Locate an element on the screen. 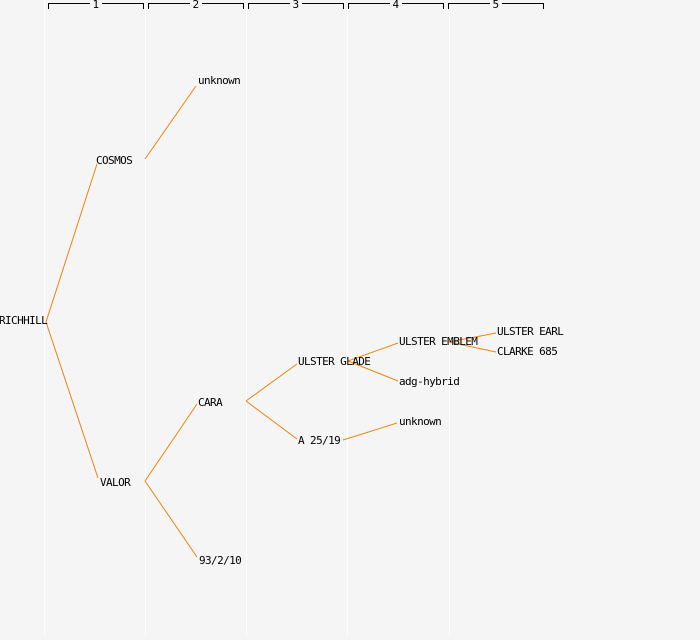  node-ulster-glade: ULSTER GLADE is located at coordinates (334, 361).